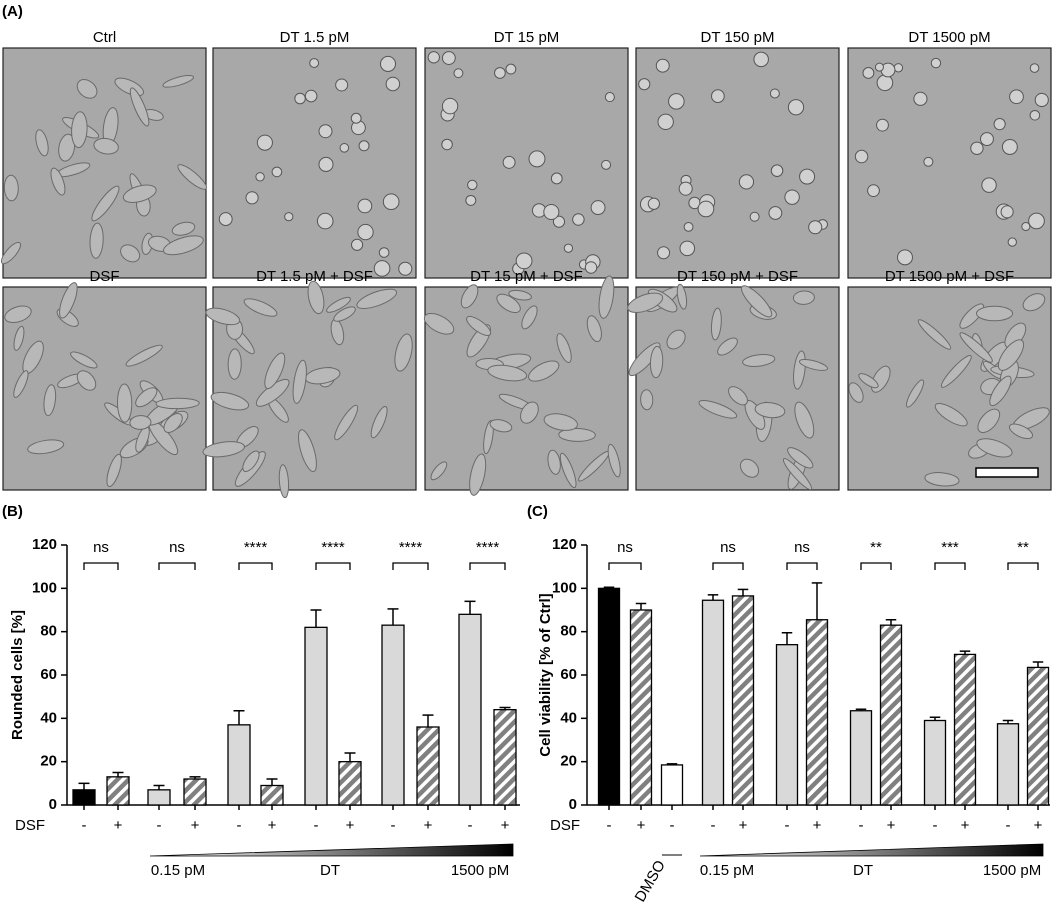 This screenshot has height=915, width=1052. I want to click on row-label: DSF, so click(565, 825).